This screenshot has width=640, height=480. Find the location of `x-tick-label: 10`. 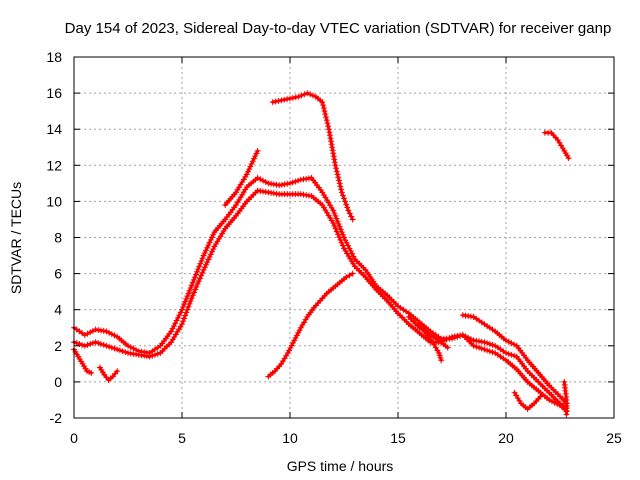

x-tick-label: 10 is located at coordinates (290, 438).